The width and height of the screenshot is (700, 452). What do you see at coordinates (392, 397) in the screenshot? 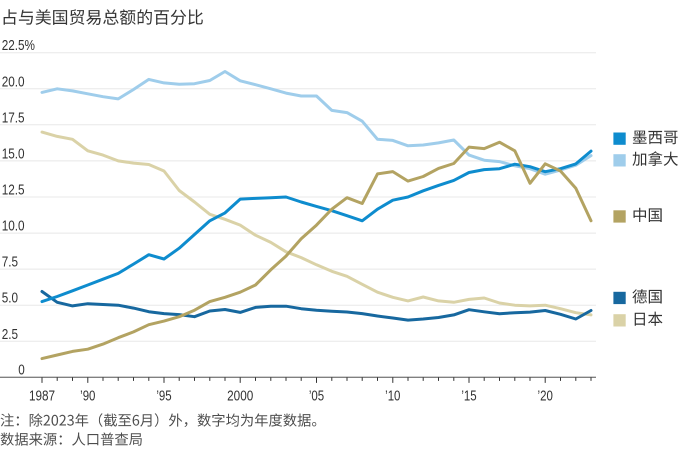
I see `svg-text: ’10` at bounding box center [392, 397].